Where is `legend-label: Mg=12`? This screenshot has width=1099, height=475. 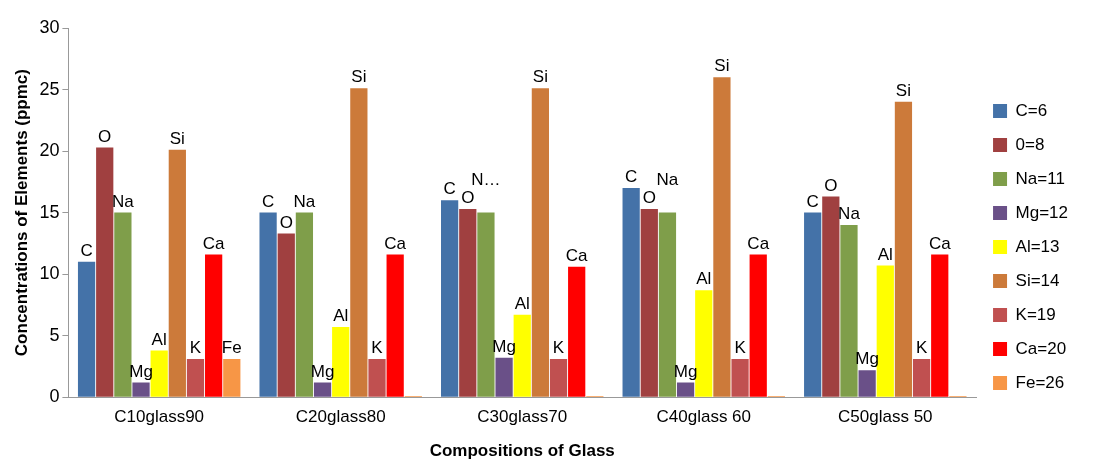 legend-label: Mg=12 is located at coordinates (1041, 212).